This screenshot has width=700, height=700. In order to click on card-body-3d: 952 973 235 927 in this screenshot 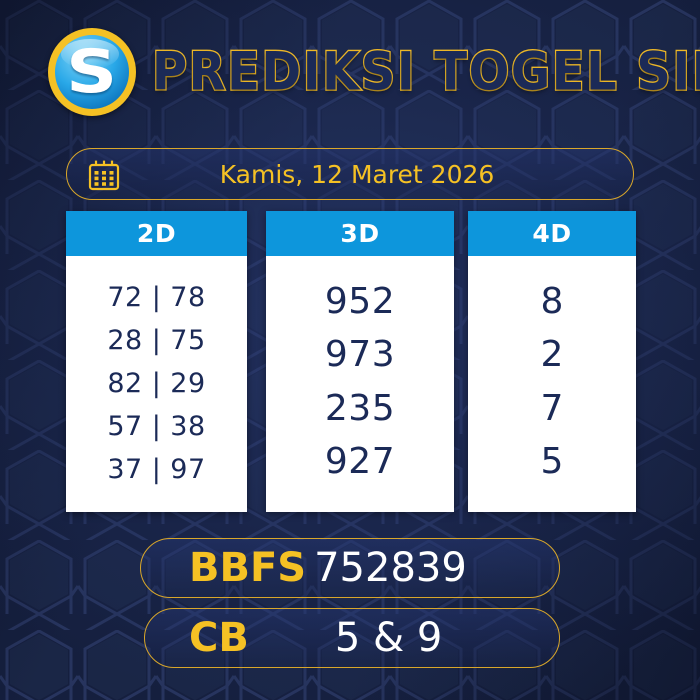, I will do `click(360, 384)`.